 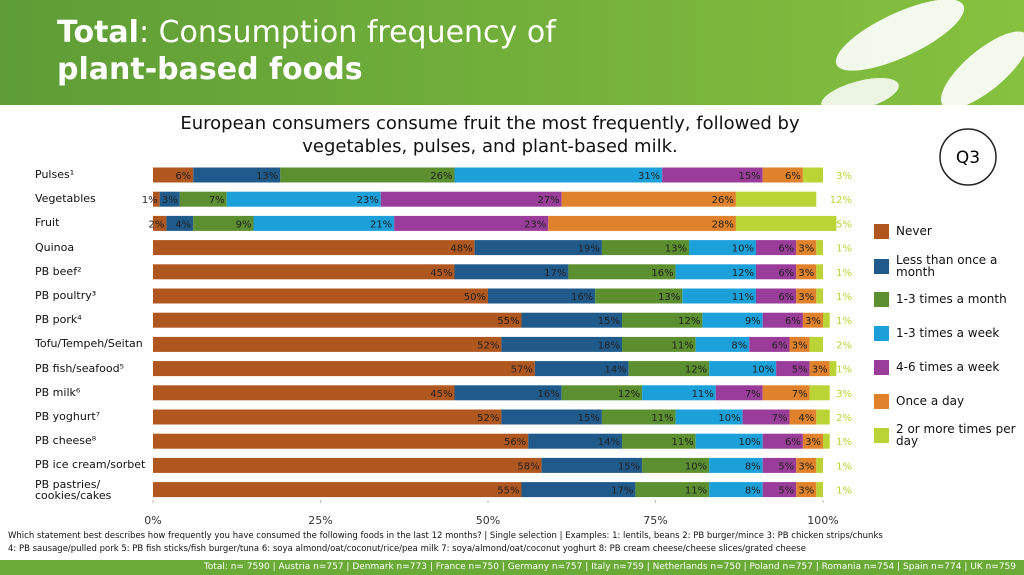 What do you see at coordinates (475, 297) in the screenshot?
I see `value-label: 50%` at bounding box center [475, 297].